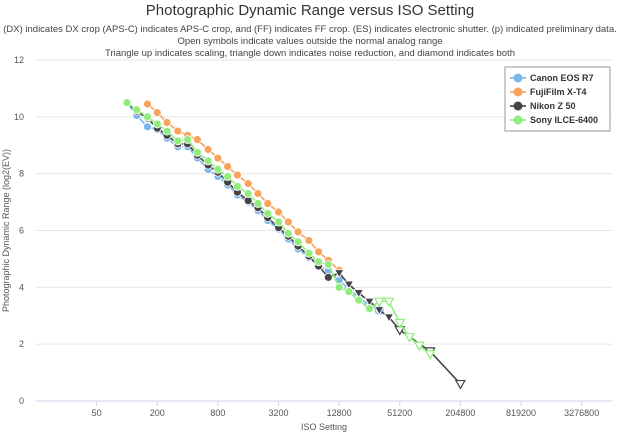 The height and width of the screenshot is (433, 620). What do you see at coordinates (581, 413) in the screenshot?
I see `x-tick-label: 3276800` at bounding box center [581, 413].